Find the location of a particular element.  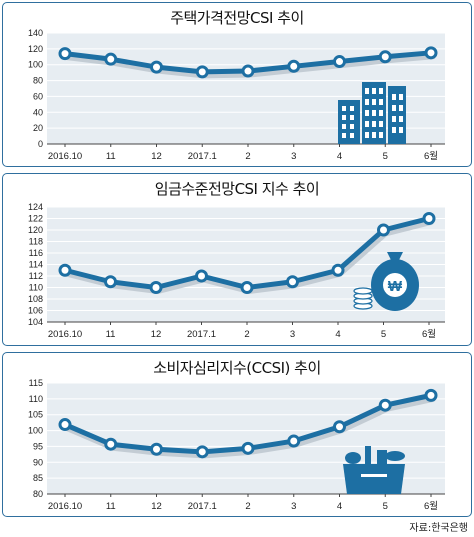

y-tick-label: 0 is located at coordinates (40, 144).